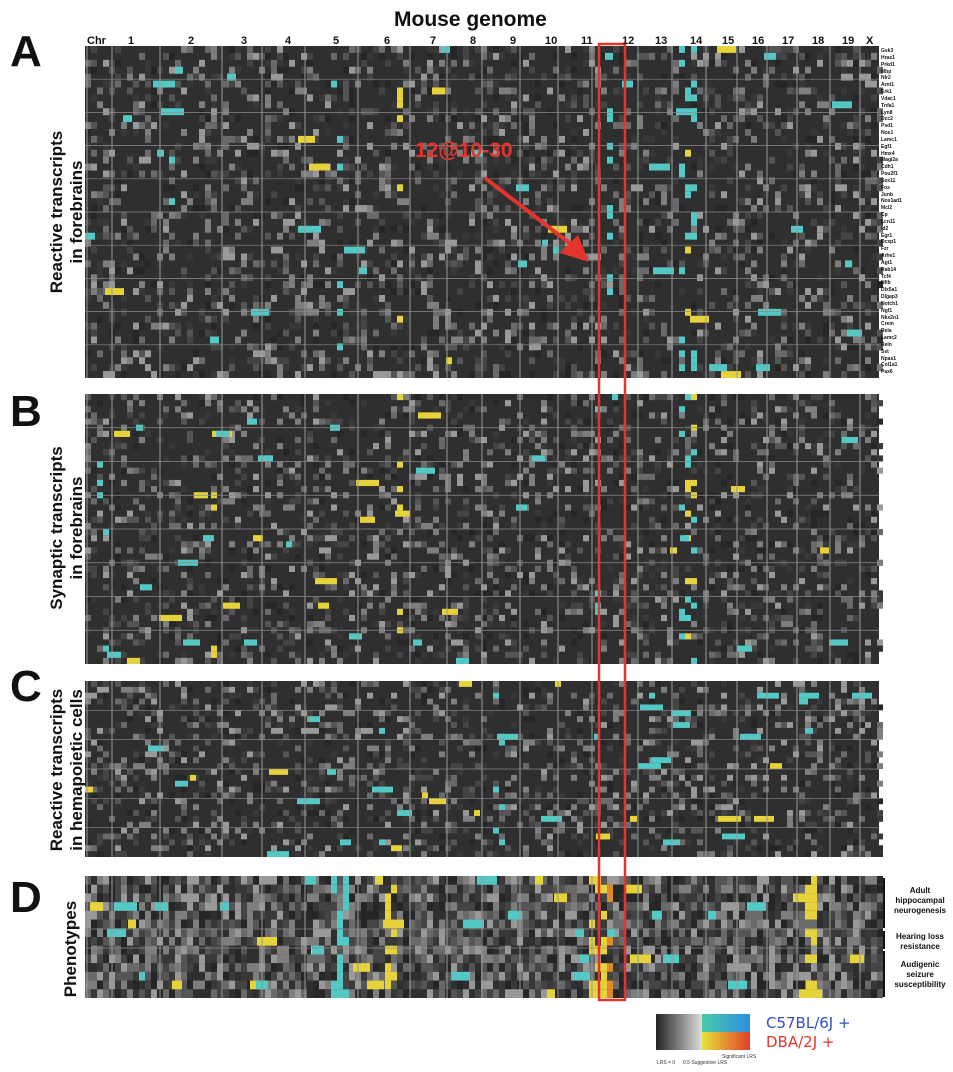 The width and height of the screenshot is (953, 1072). What do you see at coordinates (885, 249) in the screenshot?
I see `gene-label: Fzr` at bounding box center [885, 249].